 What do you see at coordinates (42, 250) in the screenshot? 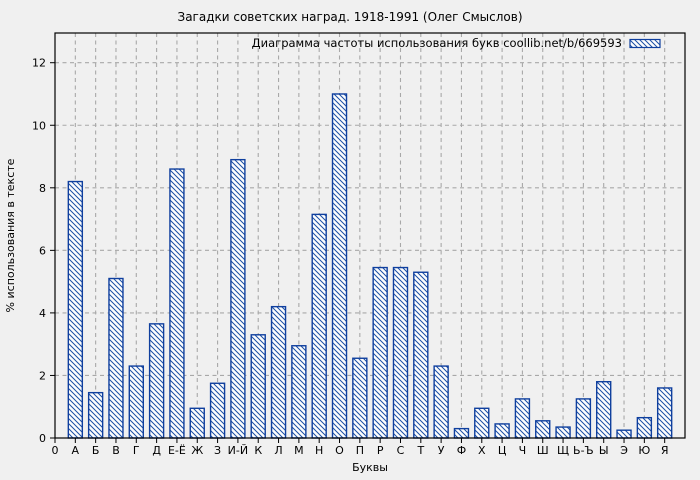
I see `y-tick-label: 6` at bounding box center [42, 250].